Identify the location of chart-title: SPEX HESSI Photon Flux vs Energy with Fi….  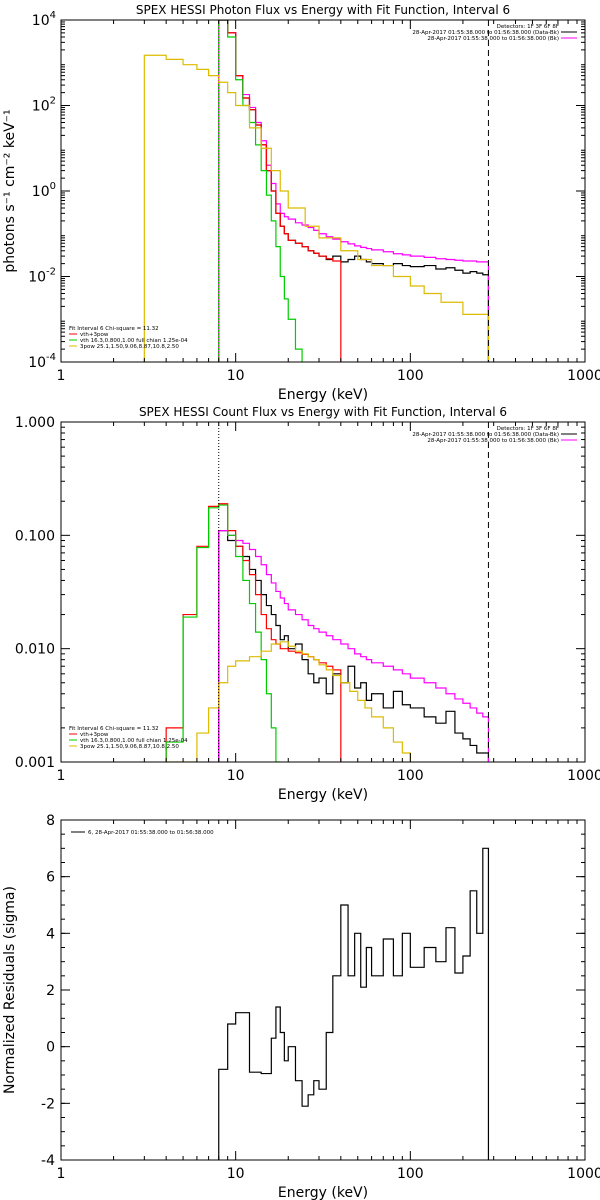
(323, 10).